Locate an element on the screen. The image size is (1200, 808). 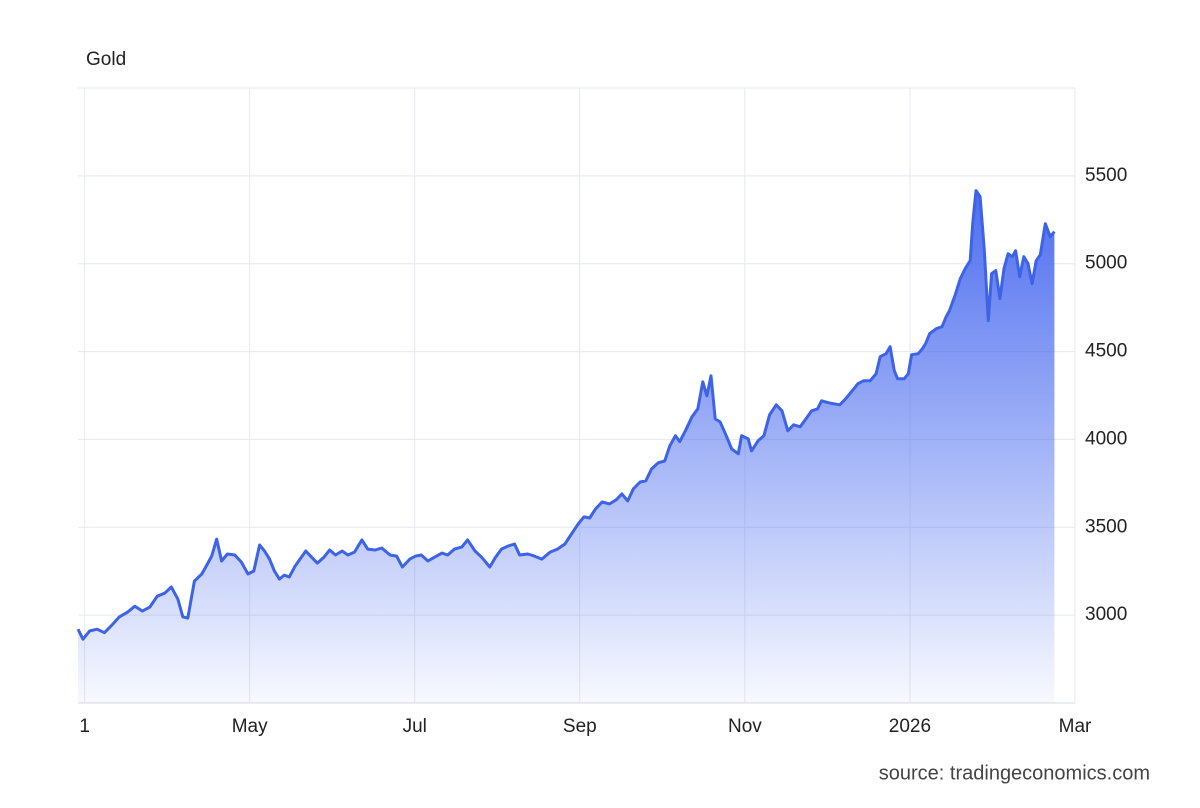
y-tick-label: 3500 is located at coordinates (1106, 526).